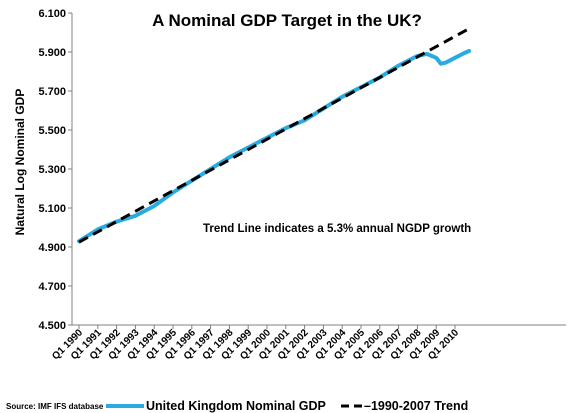  What do you see at coordinates (52, 209) in the screenshot?
I see `y-tick-label: 5.100` at bounding box center [52, 209].